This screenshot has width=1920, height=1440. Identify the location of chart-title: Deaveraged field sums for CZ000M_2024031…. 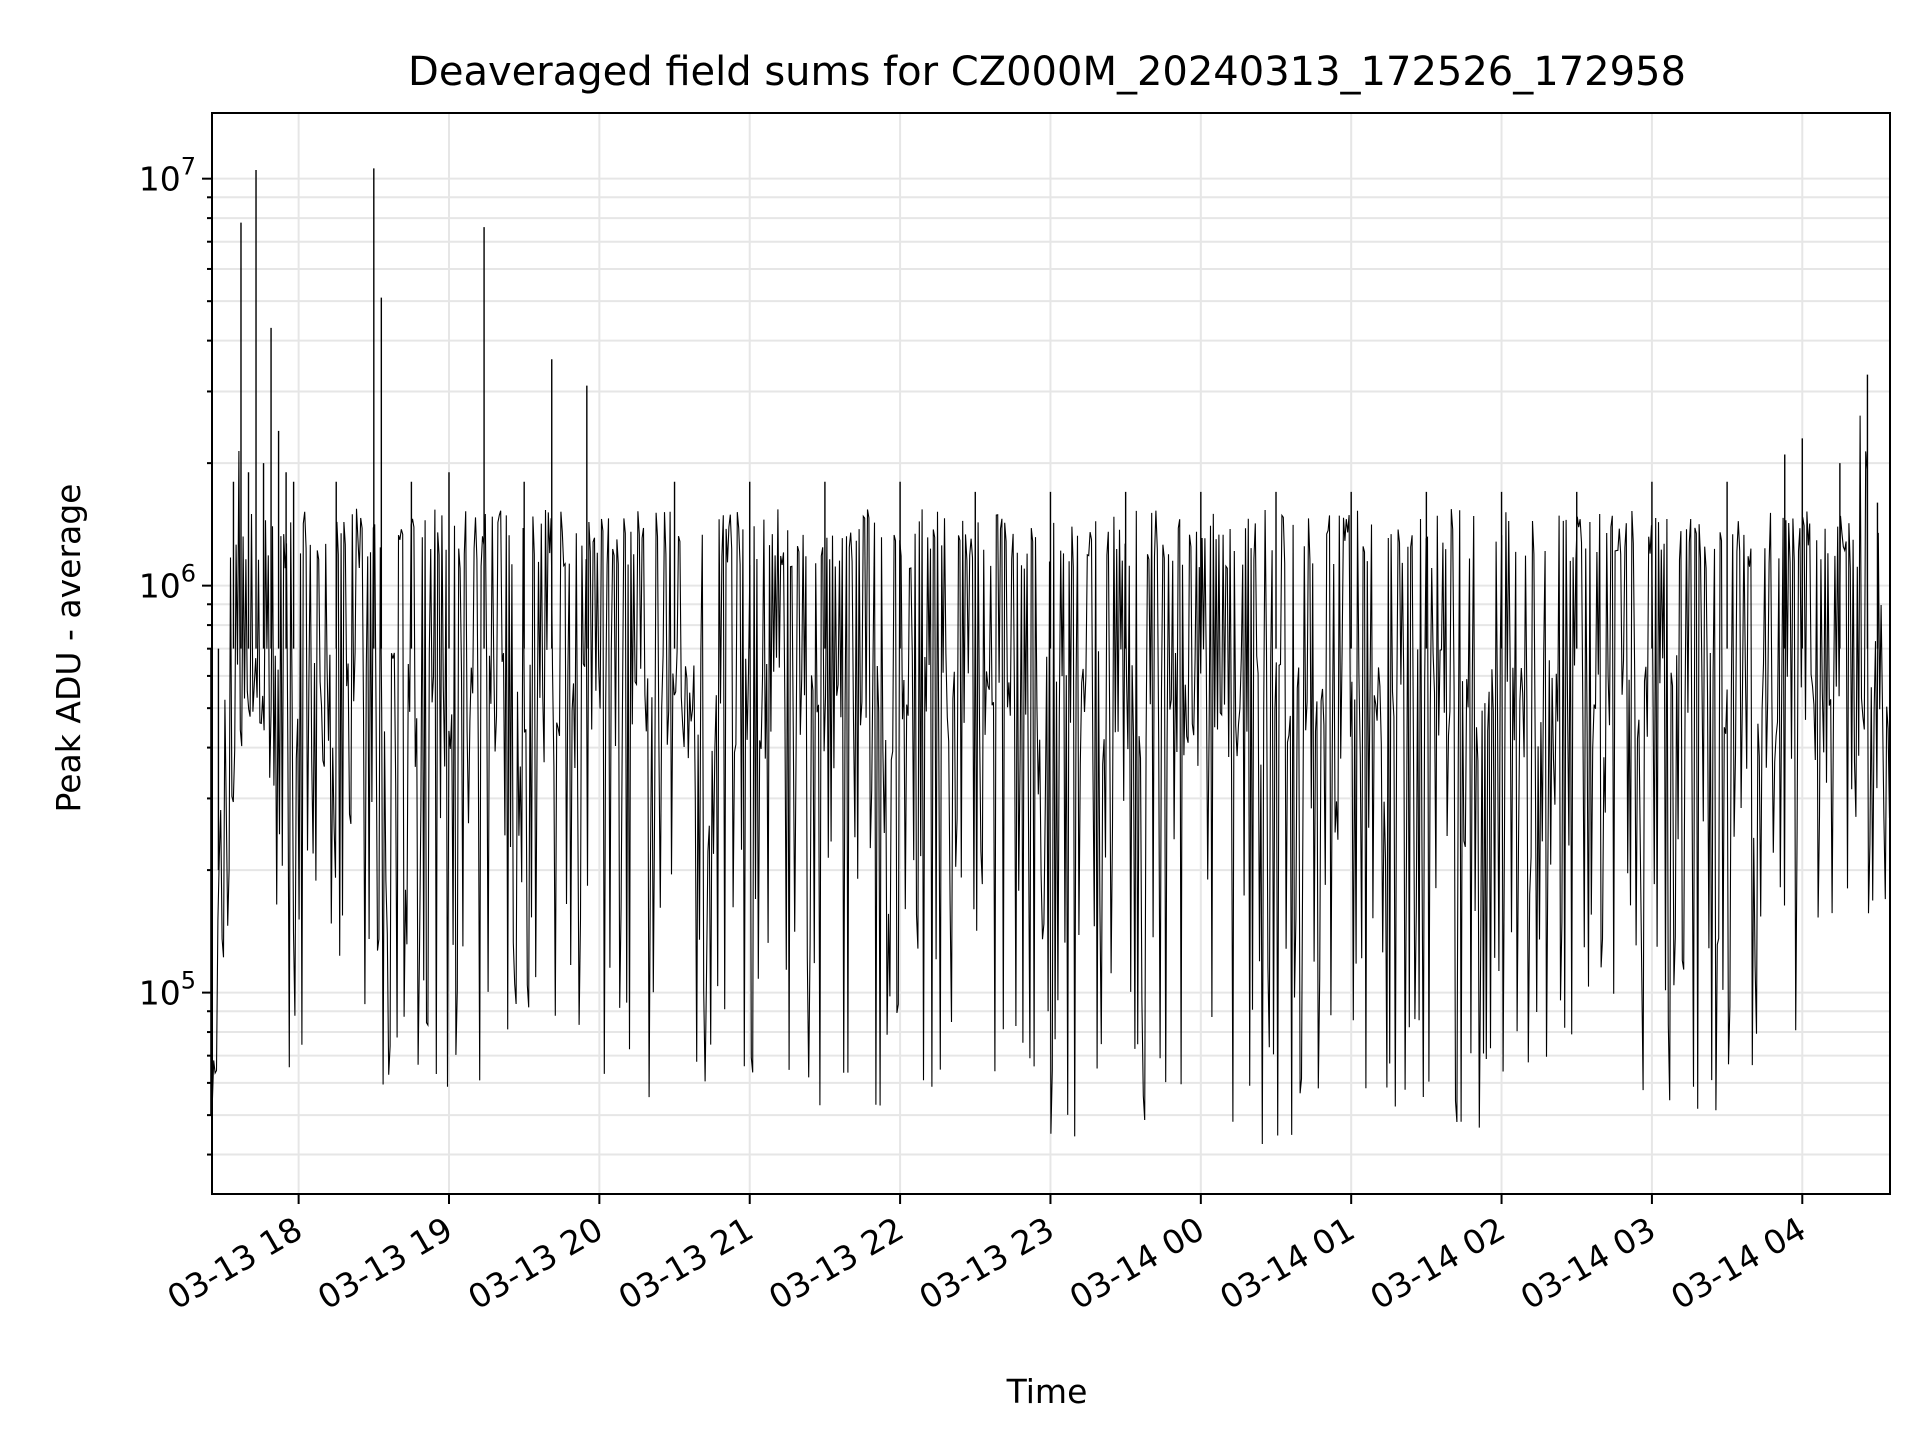
(1047, 72).